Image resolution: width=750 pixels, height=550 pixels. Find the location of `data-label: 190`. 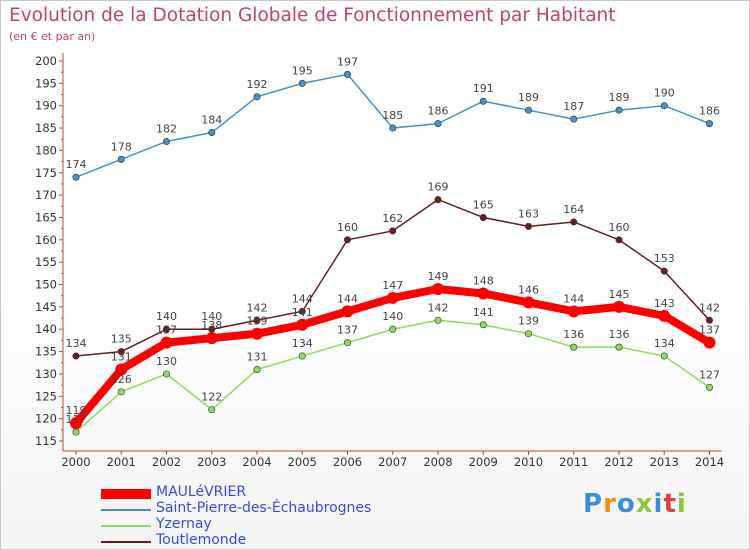

data-label: 190 is located at coordinates (664, 93).